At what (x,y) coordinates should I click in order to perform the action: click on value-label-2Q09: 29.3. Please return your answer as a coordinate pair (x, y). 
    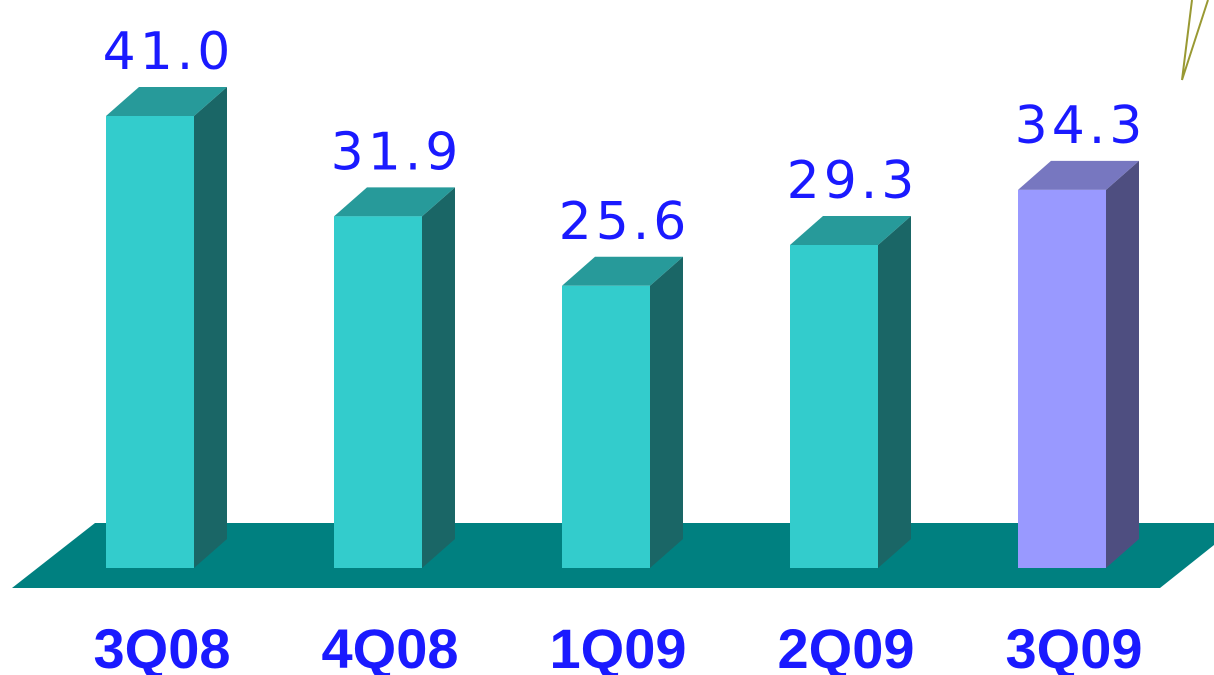
    Looking at the image, I should click on (853, 181).